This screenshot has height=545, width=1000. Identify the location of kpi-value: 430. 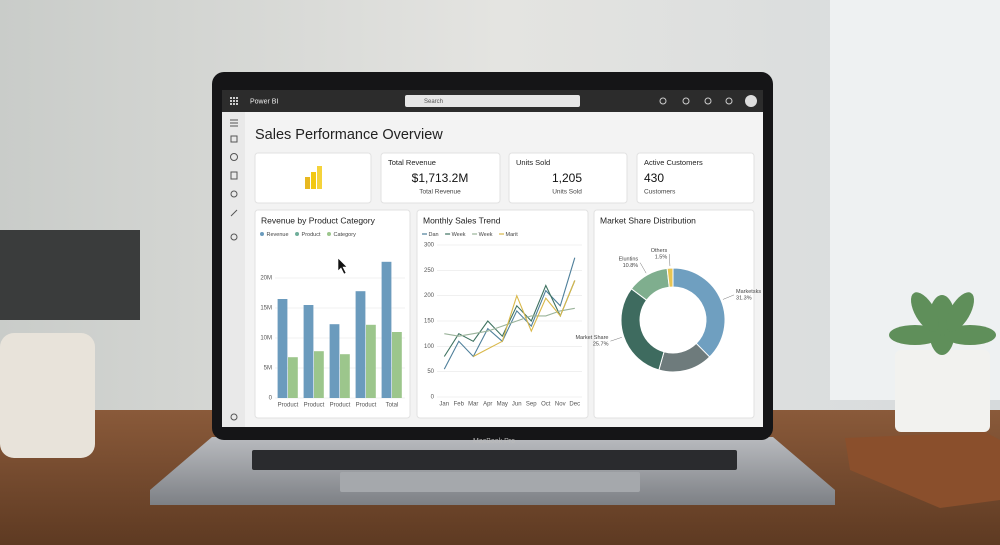
(654, 178).